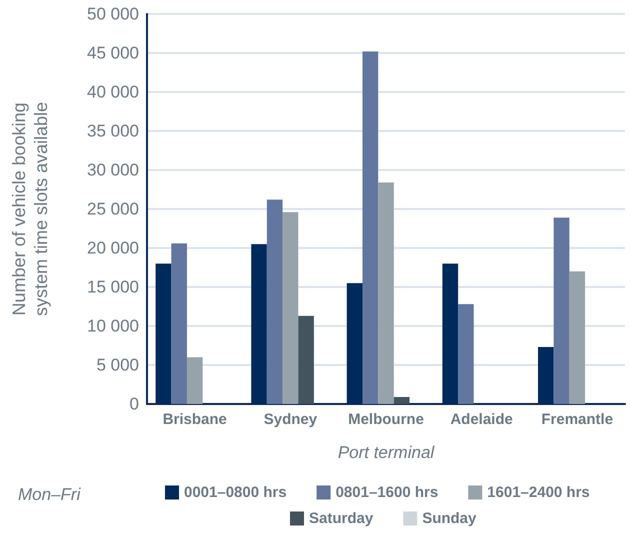 This screenshot has width=630, height=535. I want to click on y-tick-label: 30 000, so click(113, 170).